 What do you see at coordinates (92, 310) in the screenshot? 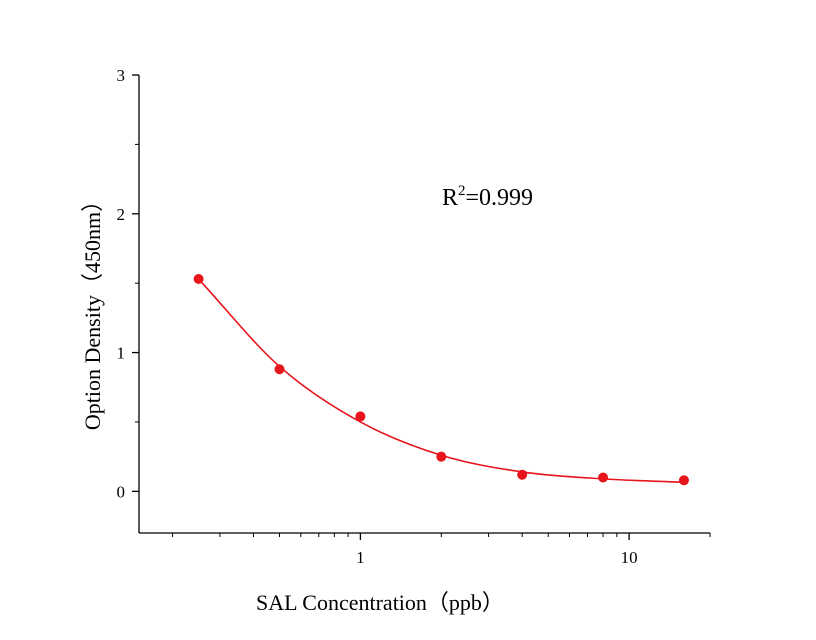
I see `y-axis-title: Option Density（450nm）` at bounding box center [92, 310].